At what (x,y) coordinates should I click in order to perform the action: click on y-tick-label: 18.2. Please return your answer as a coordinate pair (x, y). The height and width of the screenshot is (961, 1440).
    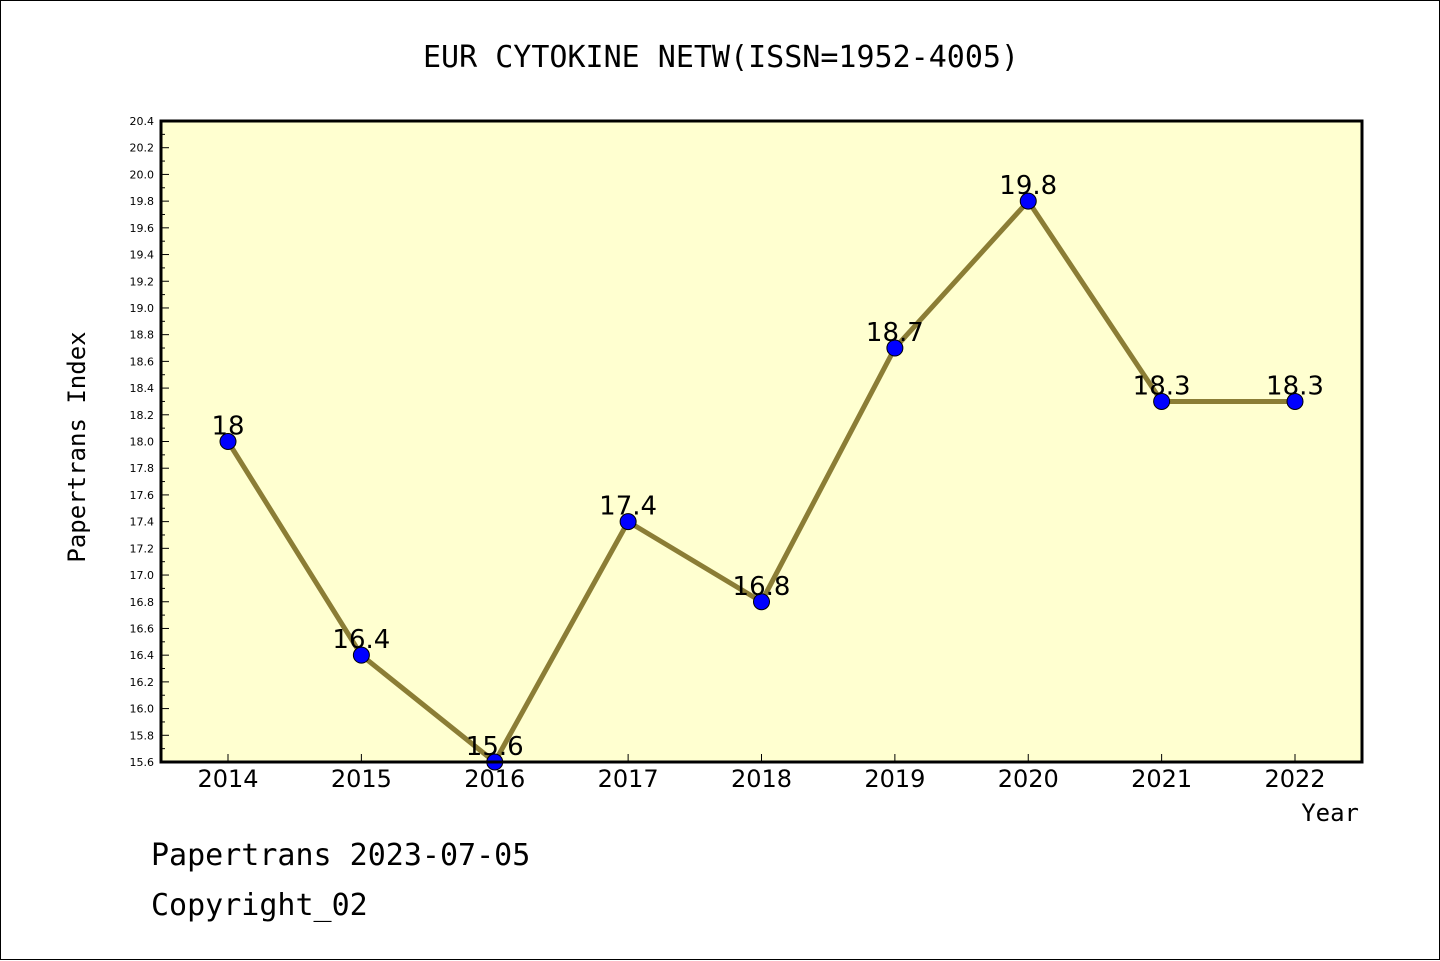
    Looking at the image, I should click on (142, 415).